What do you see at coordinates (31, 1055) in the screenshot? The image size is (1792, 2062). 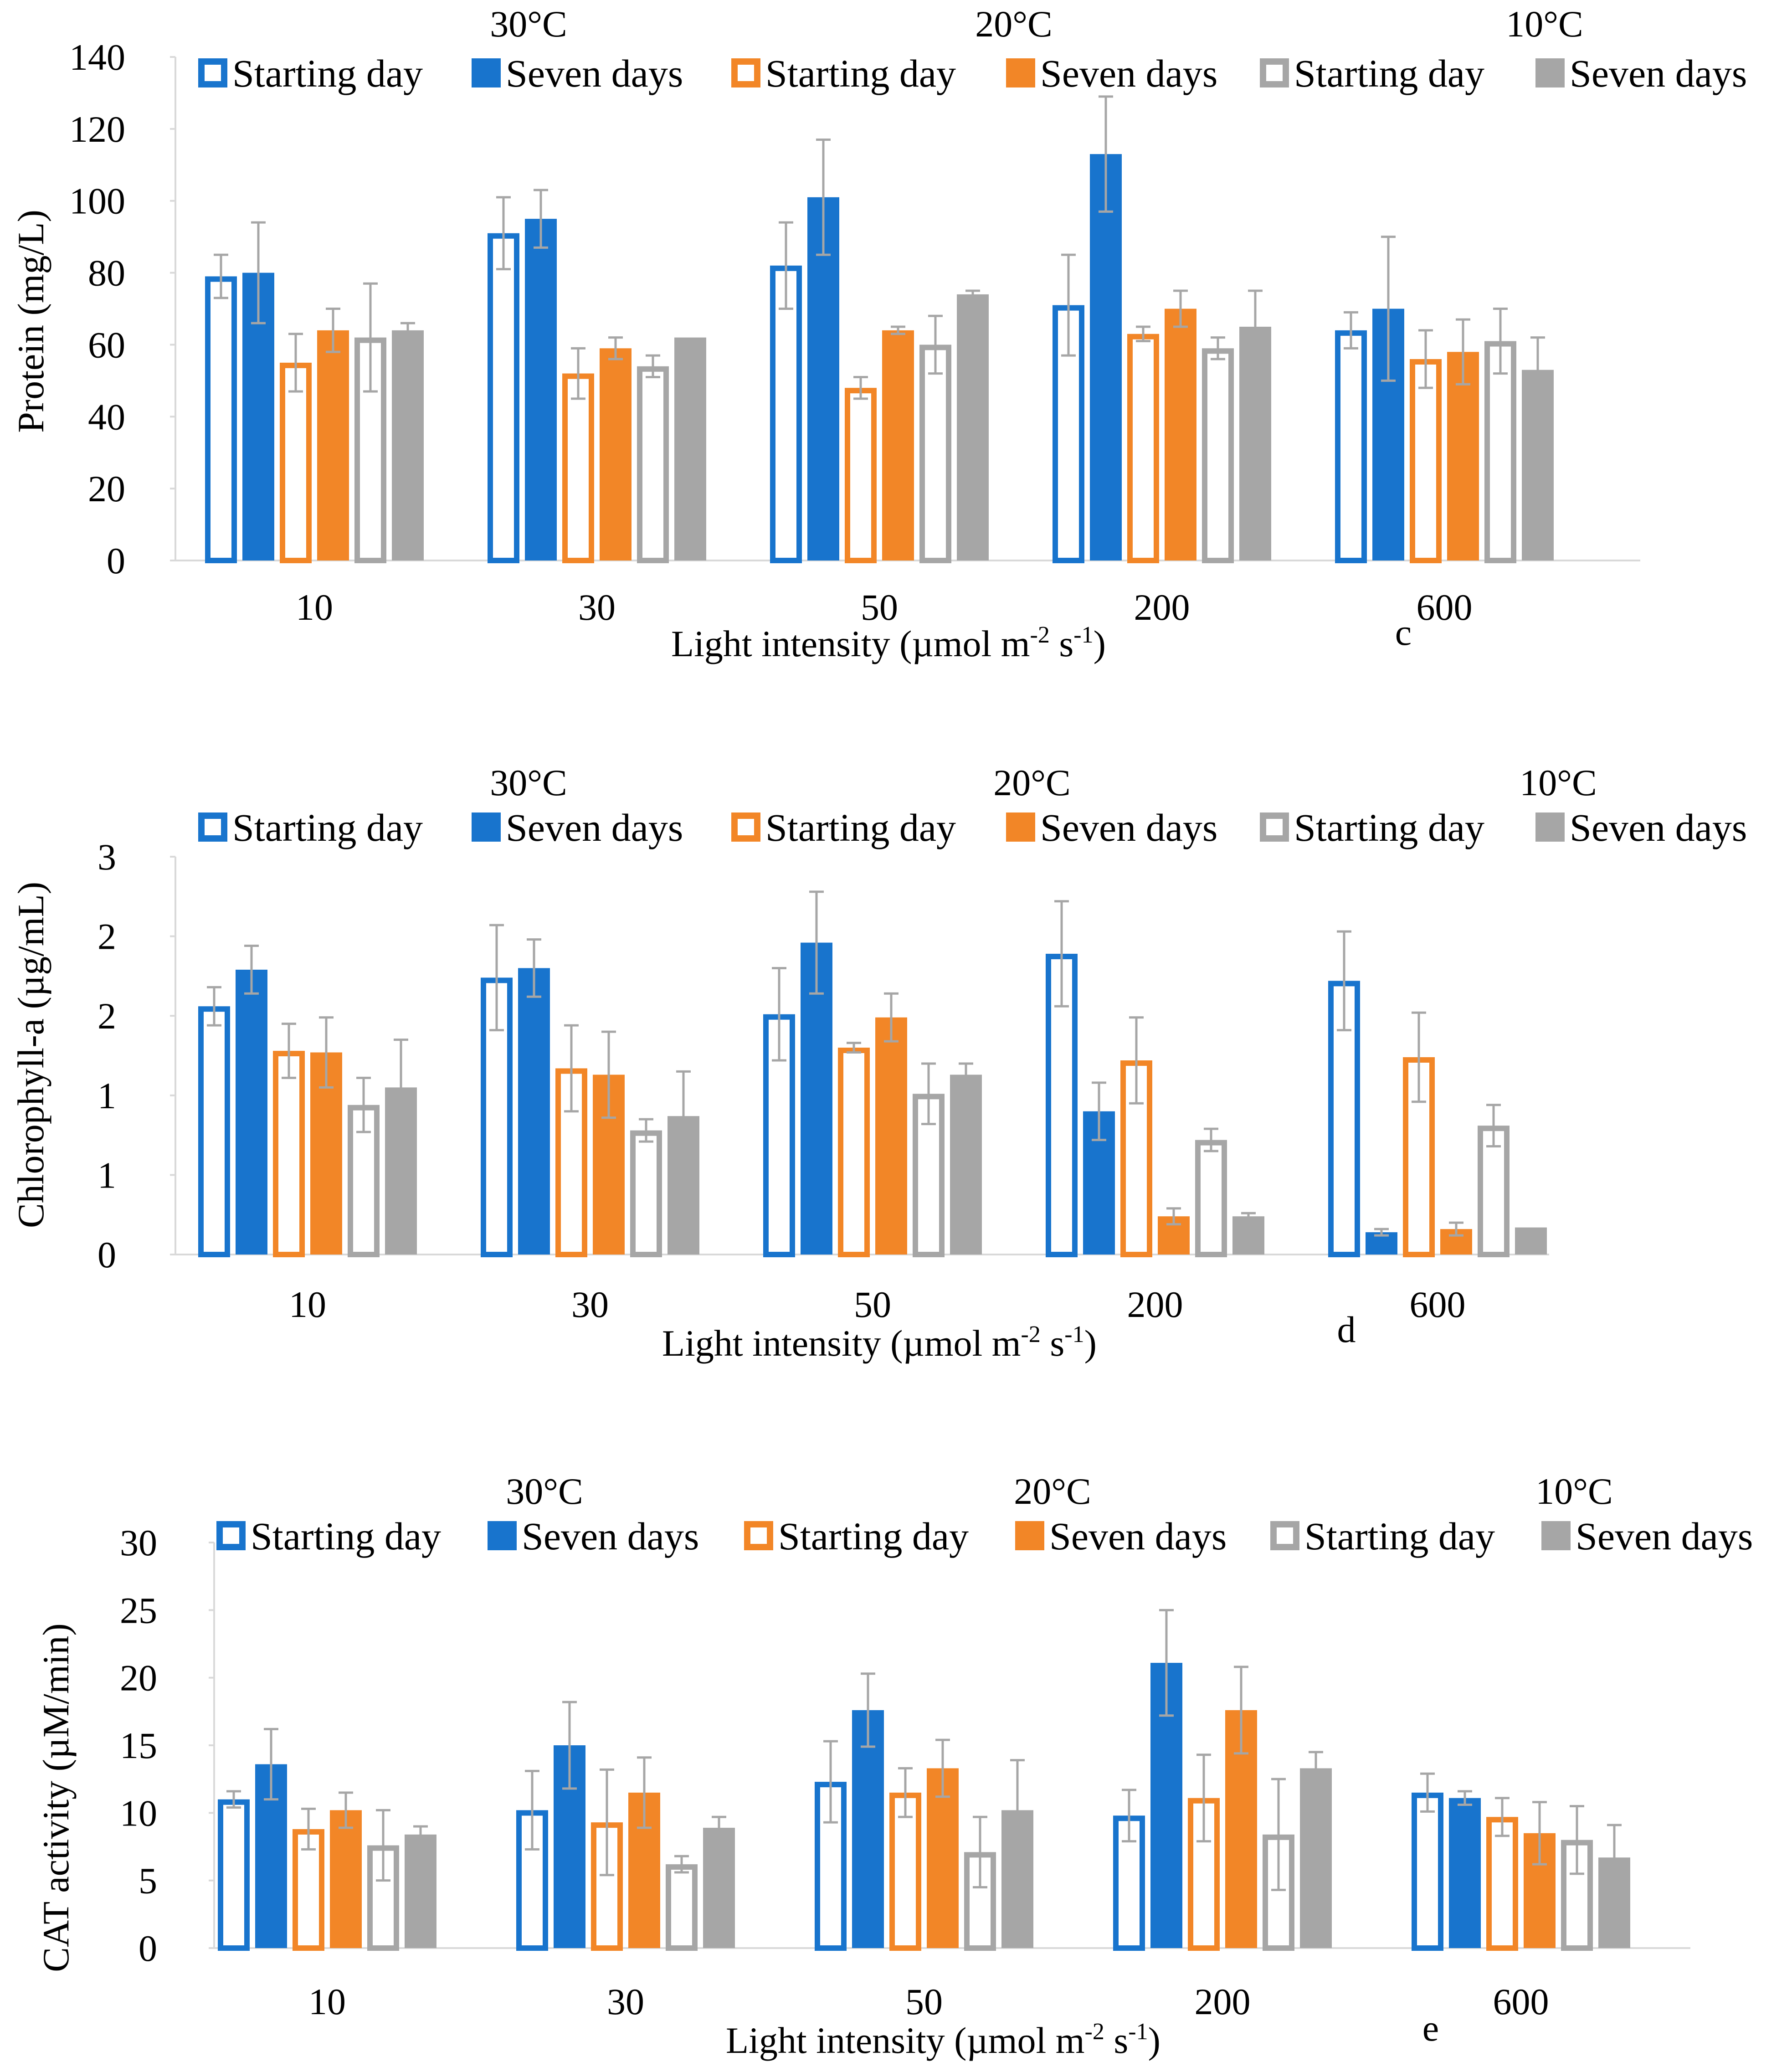 I see `y-axis-title: Chlorophyll-a (µg/mL)` at bounding box center [31, 1055].